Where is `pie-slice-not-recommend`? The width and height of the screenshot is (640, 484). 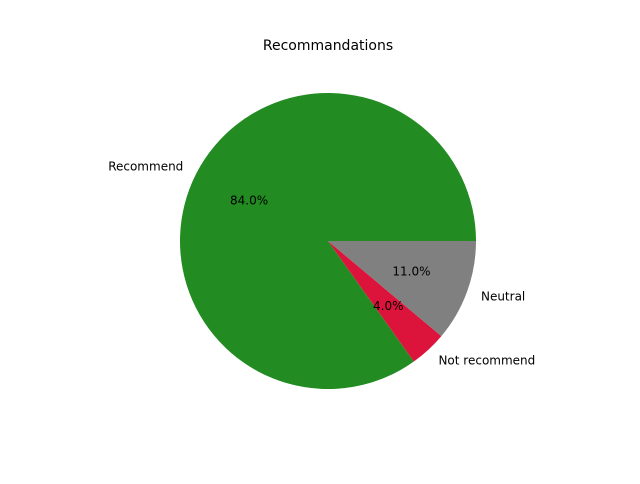
pie-slice-not-recommend is located at coordinates (385, 301).